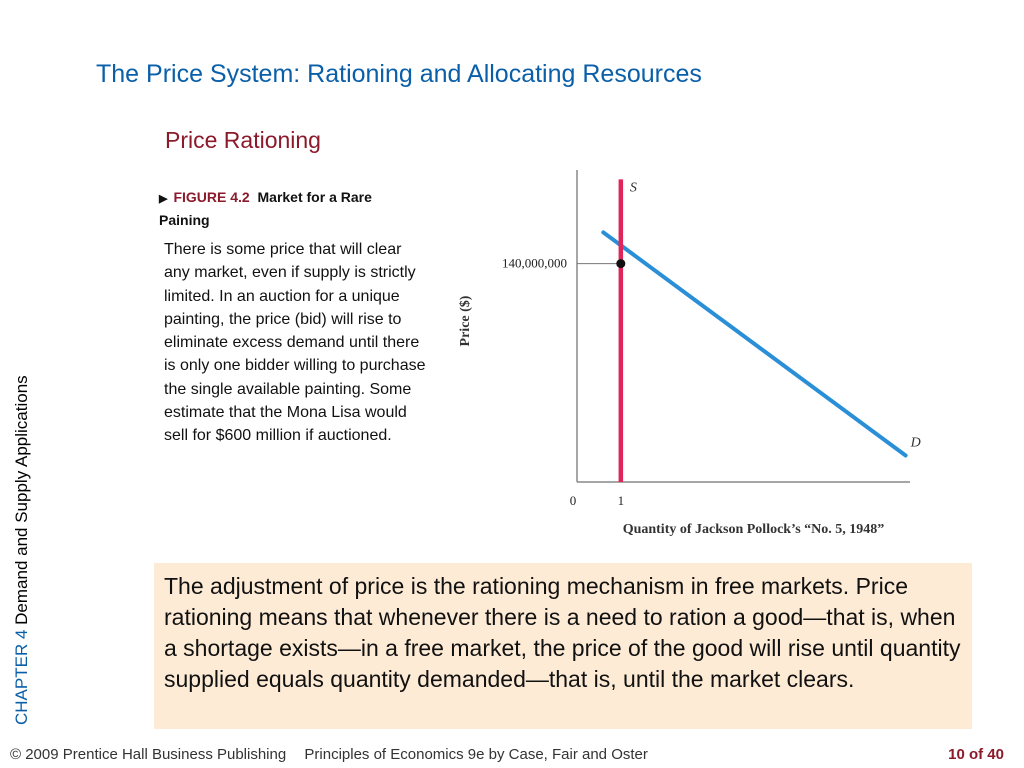 Image resolution: width=1024 pixels, height=768 pixels. I want to click on figure-caption: ▶ FIGURE 4.2 Market for a Rare Paining, so click(284, 209).